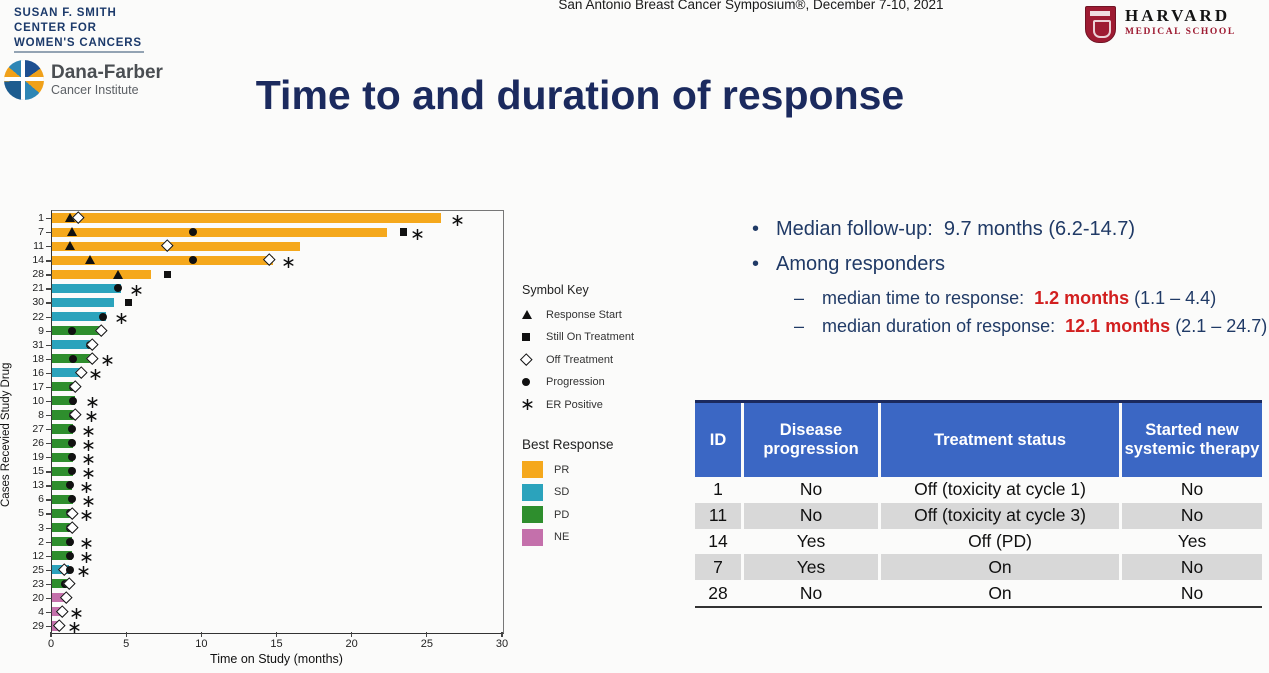 The height and width of the screenshot is (673, 1269). What do you see at coordinates (41, 330) in the screenshot?
I see `y-axis-case-label: 9` at bounding box center [41, 330].